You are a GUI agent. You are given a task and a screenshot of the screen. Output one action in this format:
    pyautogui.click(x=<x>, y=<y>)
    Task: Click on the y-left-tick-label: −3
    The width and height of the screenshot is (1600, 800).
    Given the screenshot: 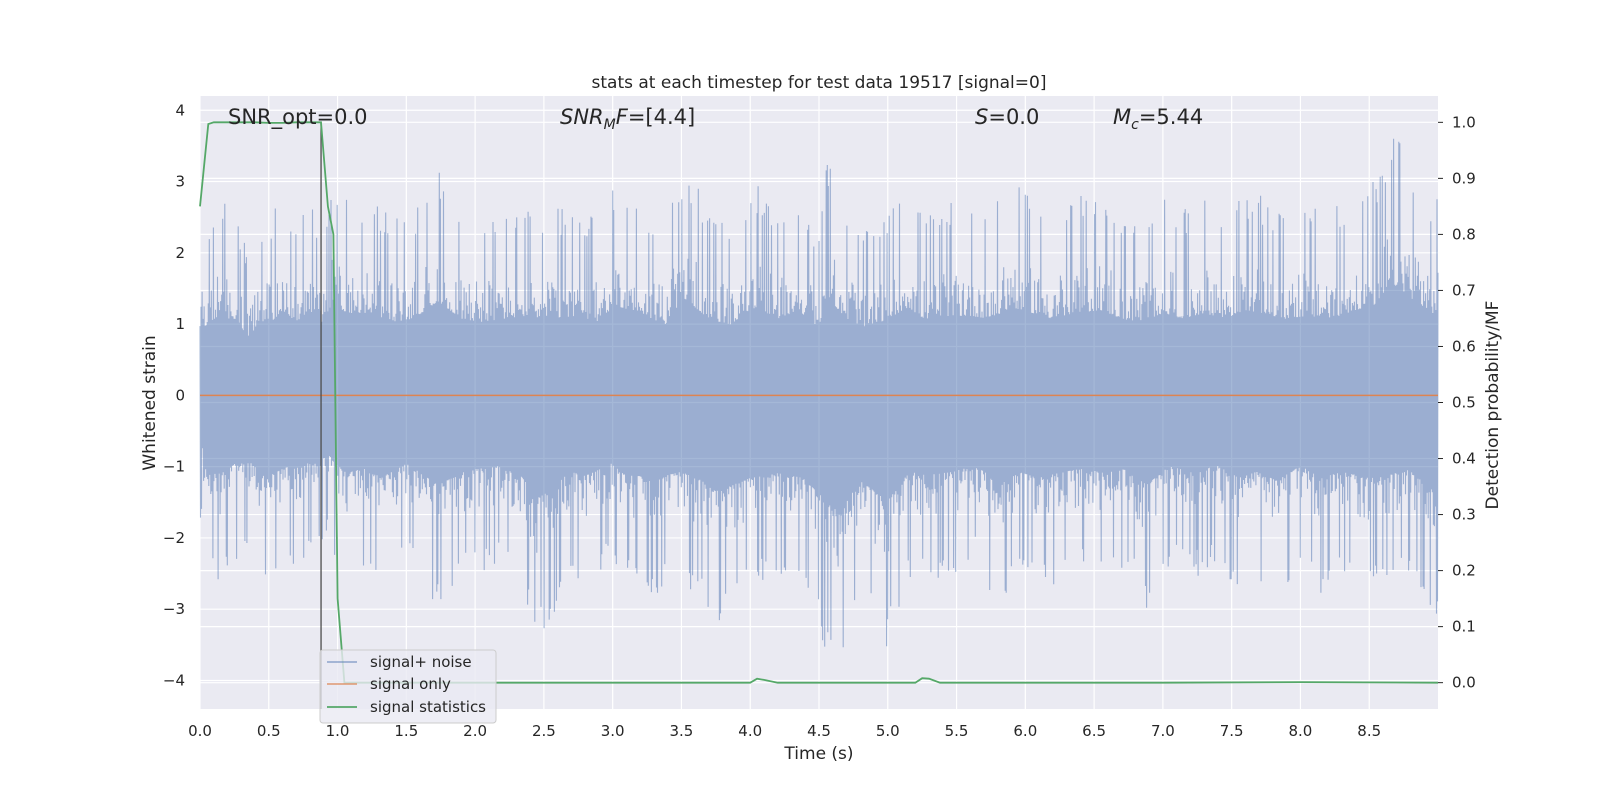 What is the action you would take?
    pyautogui.click(x=174, y=609)
    